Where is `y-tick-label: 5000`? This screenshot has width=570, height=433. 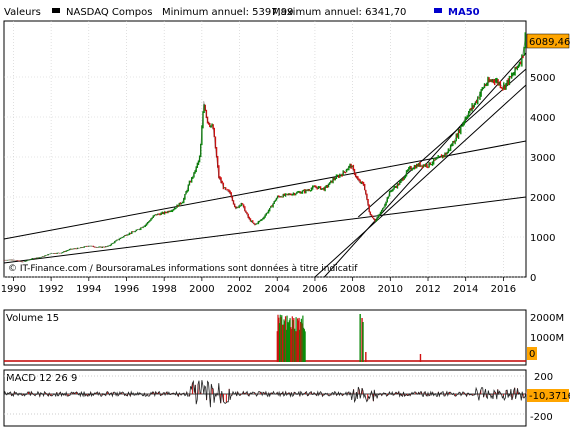 y-tick-label: 5000 is located at coordinates (542, 78).